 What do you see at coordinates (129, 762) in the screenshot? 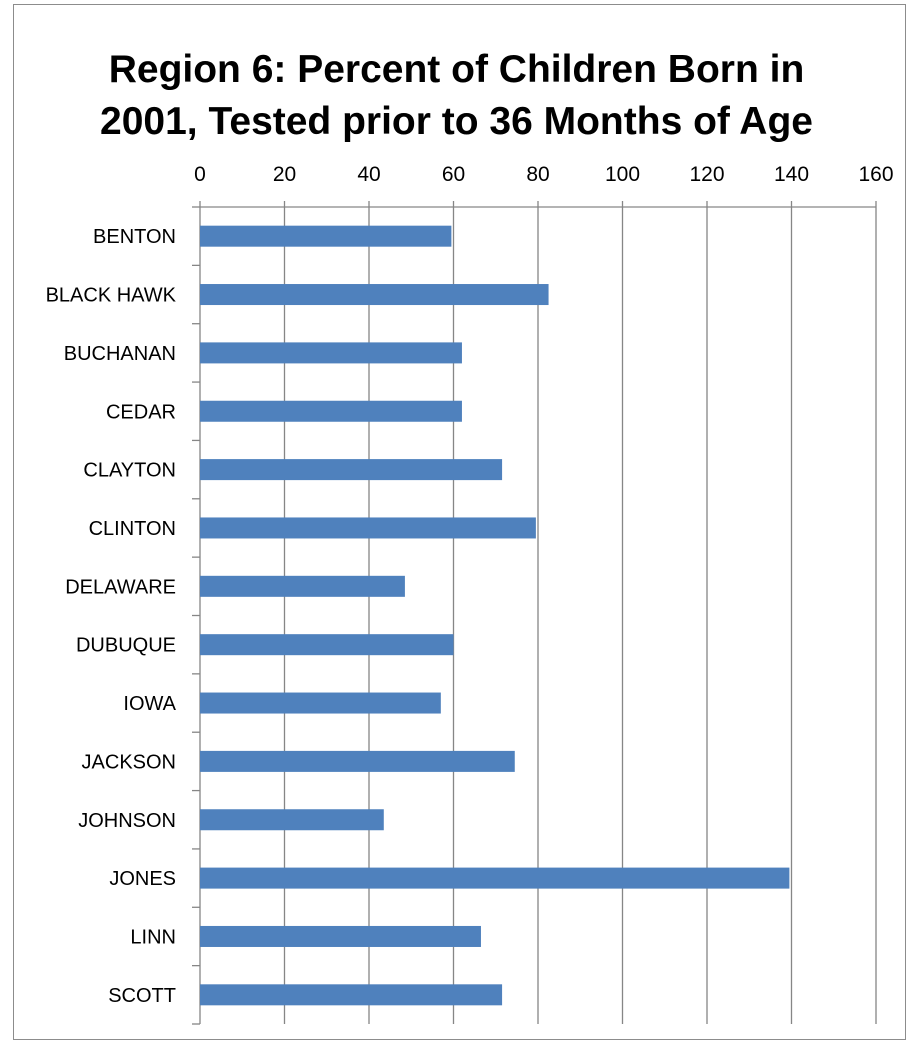
I see `category-label-jackson: JACKSON` at bounding box center [129, 762].